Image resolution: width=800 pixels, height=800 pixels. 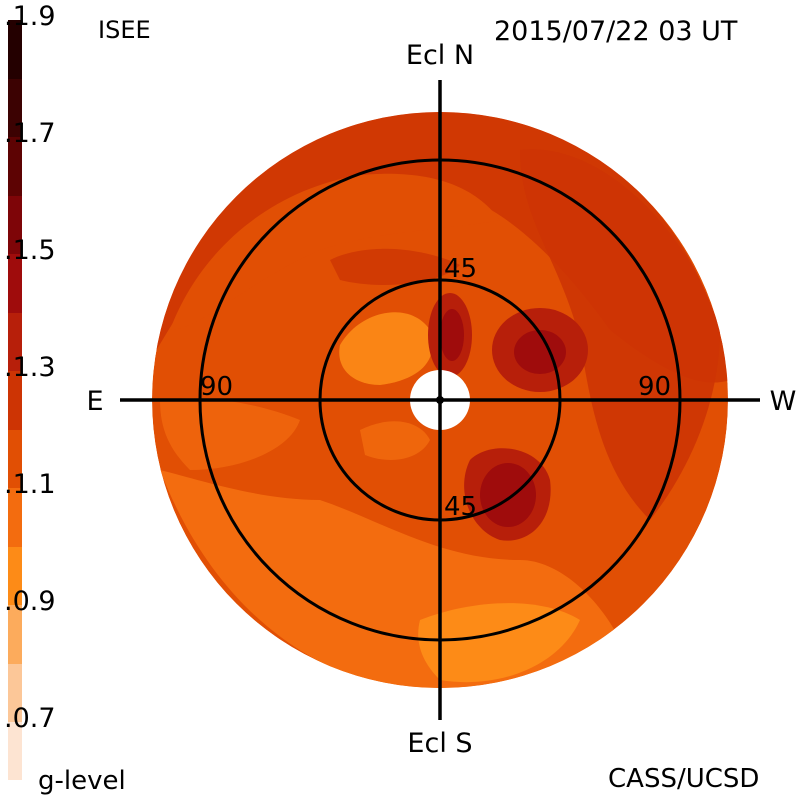 I want to click on colorbar-tick-label: .1.9, so click(x=30, y=16).